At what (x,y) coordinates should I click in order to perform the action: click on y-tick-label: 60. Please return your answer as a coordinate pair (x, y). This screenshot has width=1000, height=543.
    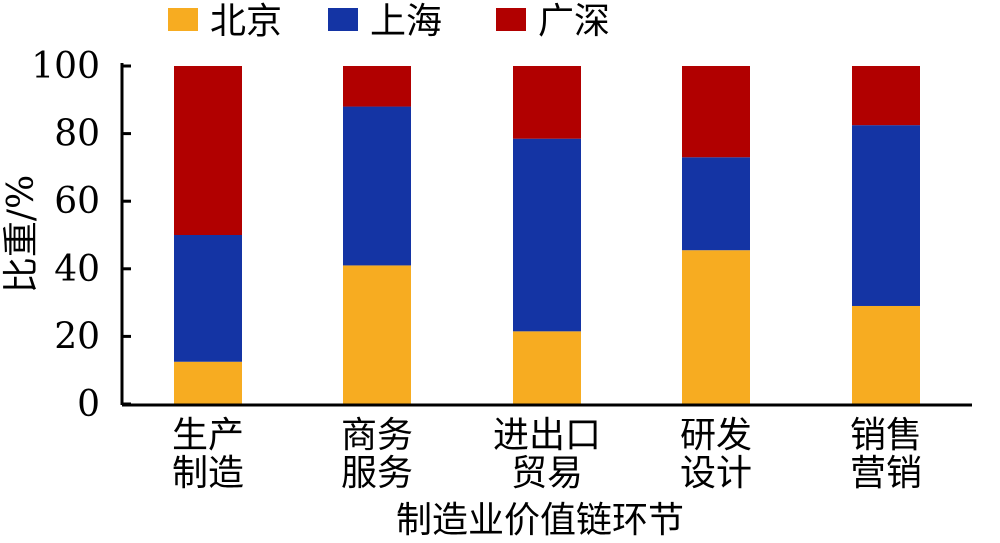
    Looking at the image, I should click on (77, 201).